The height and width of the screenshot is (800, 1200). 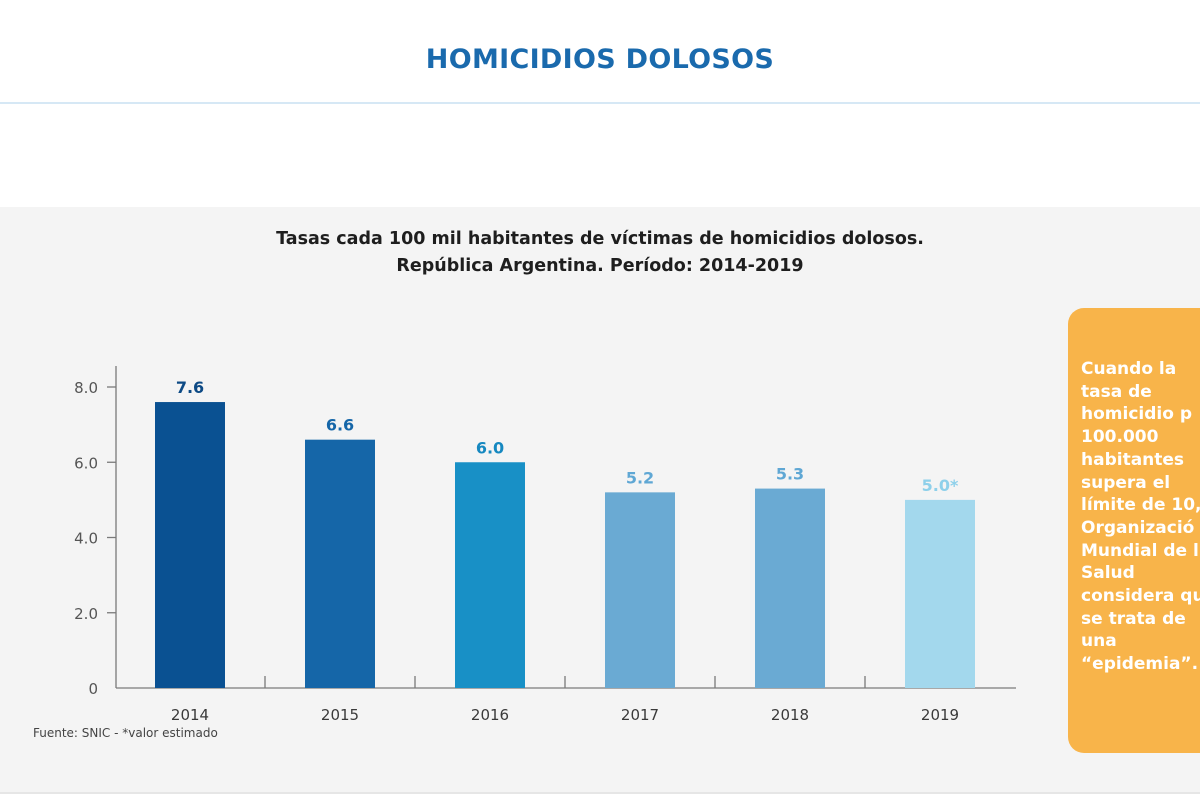 What do you see at coordinates (190, 545) in the screenshot?
I see `bar-2014` at bounding box center [190, 545].